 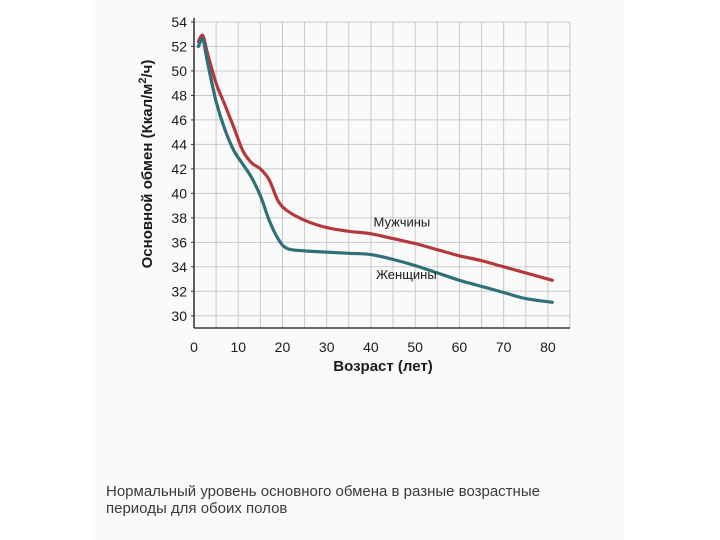 What do you see at coordinates (504, 347) in the screenshot?
I see `x-tick-label: 70` at bounding box center [504, 347].